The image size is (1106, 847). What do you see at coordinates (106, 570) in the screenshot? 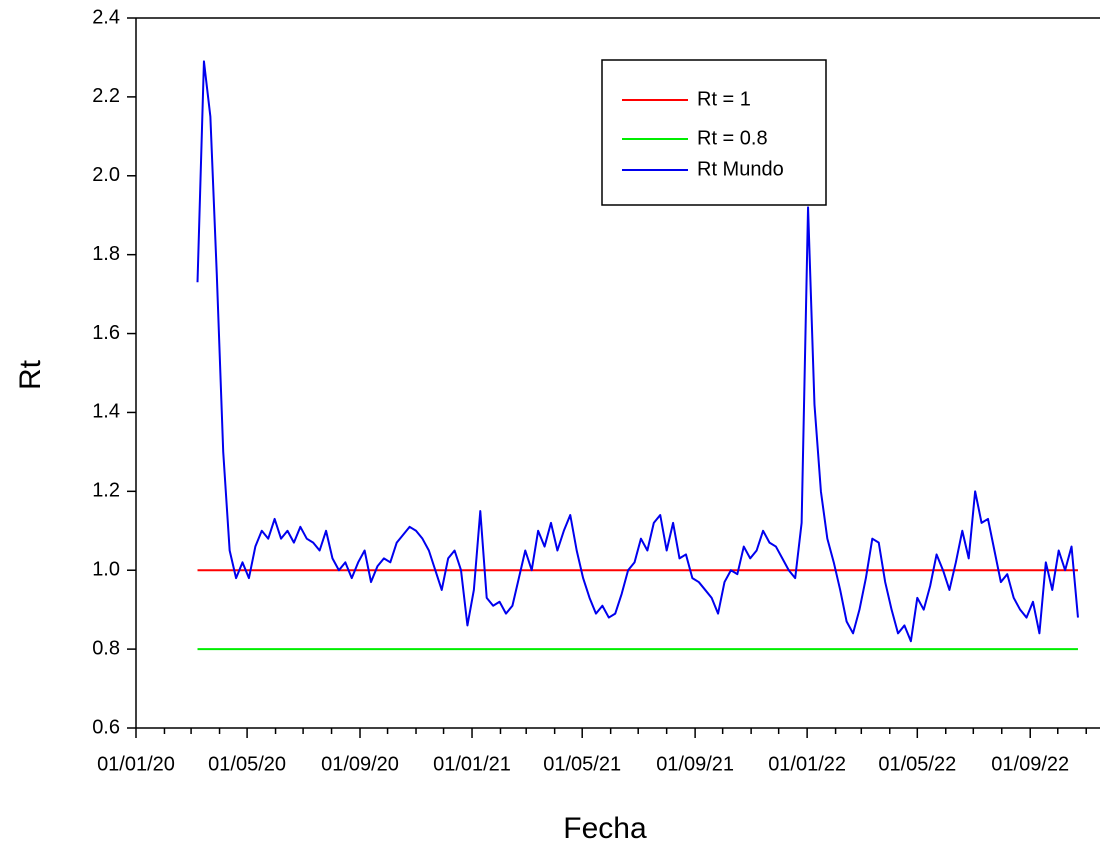
I see `y-tick-label: 1.0` at bounding box center [106, 570].